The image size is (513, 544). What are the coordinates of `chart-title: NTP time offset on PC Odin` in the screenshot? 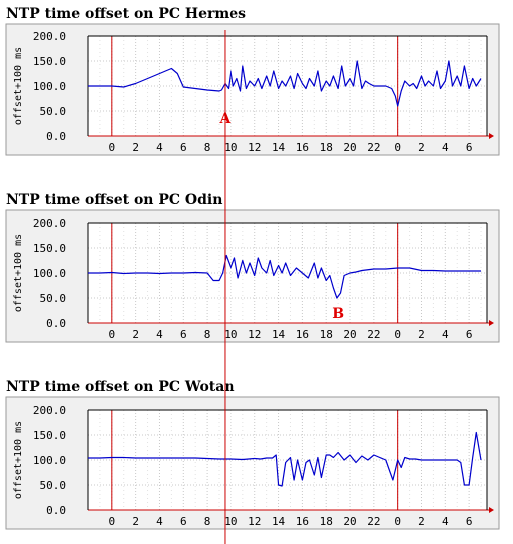 It's located at (114, 200).